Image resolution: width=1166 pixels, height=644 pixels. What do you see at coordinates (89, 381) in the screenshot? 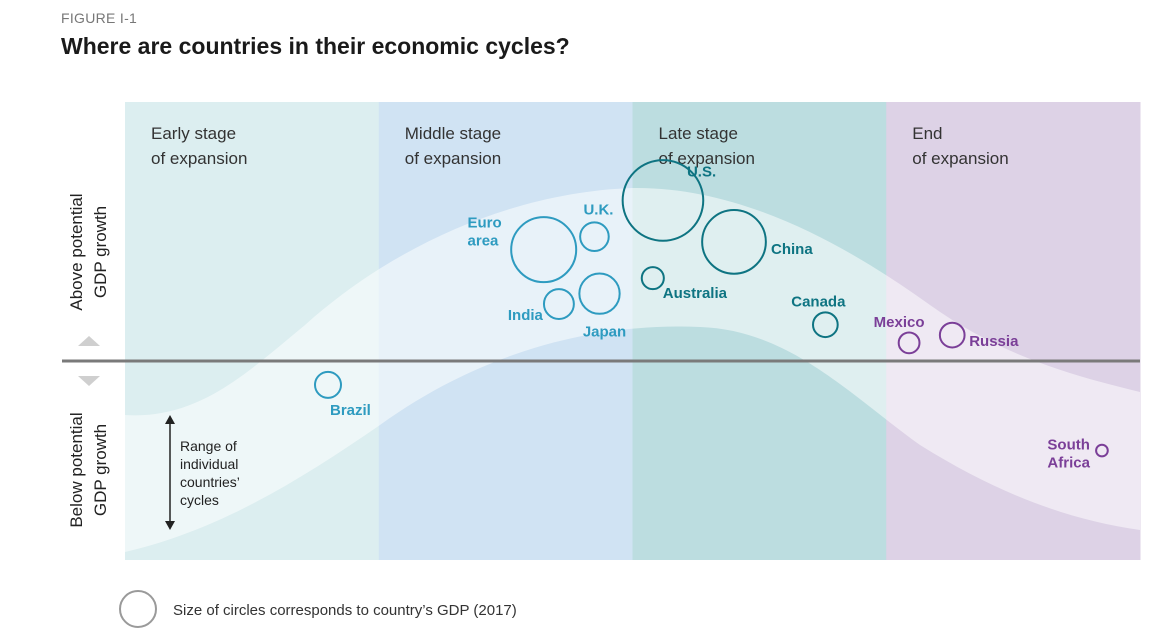
I see `down-arrow-icon` at bounding box center [89, 381].